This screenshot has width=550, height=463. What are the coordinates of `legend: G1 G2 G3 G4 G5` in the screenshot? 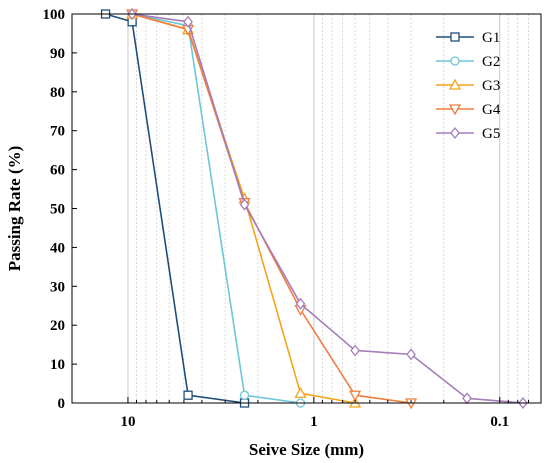 It's located at (468, 86).